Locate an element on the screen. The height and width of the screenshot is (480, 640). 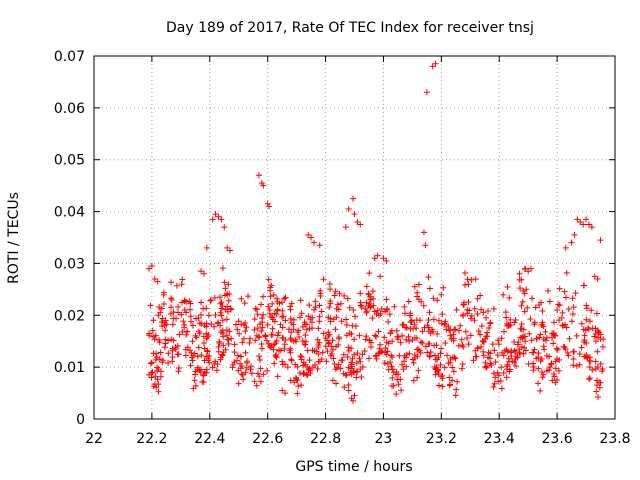
y-tick-label: 0.07 is located at coordinates (69, 57).